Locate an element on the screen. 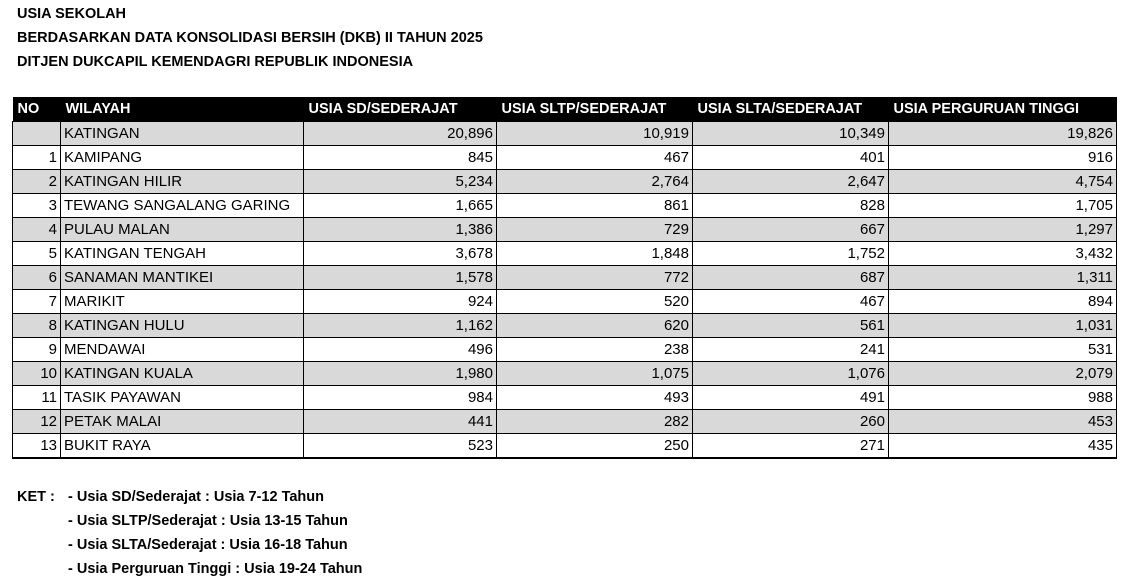 The image size is (1126, 588). cell-no: 10 is located at coordinates (36, 373).